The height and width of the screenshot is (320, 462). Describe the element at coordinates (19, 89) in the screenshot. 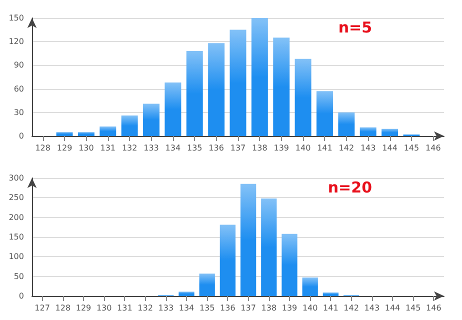

I see `y-tick-label: 60` at that location.